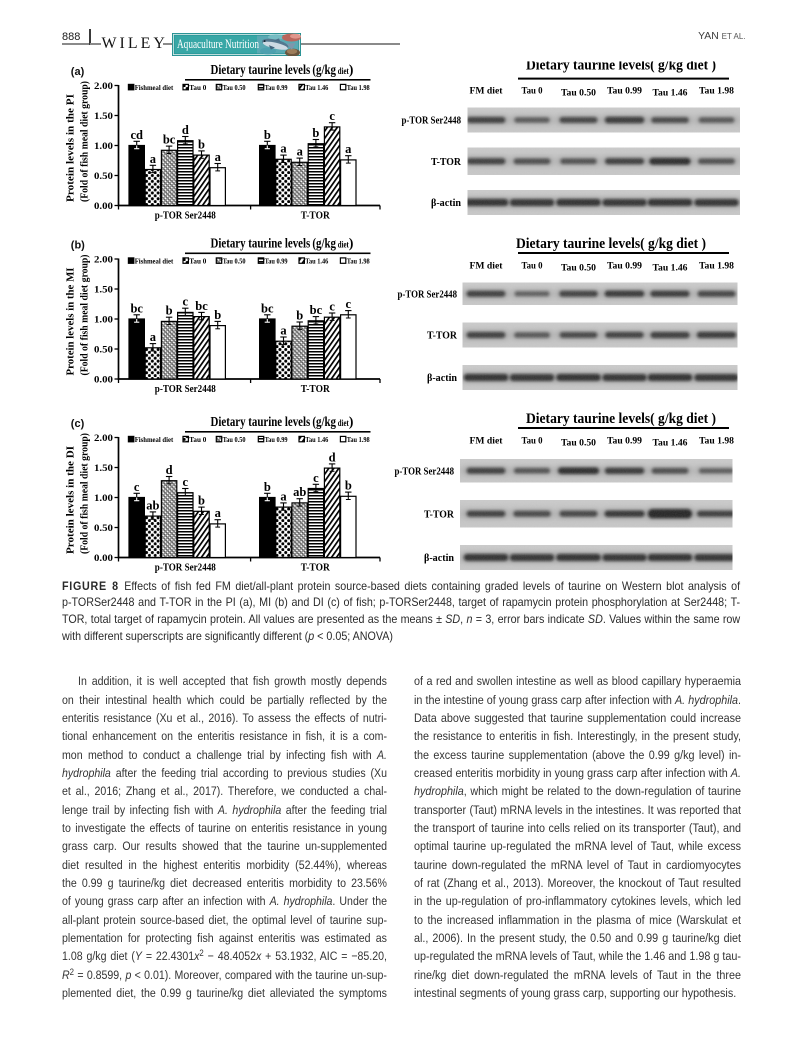 Image resolution: width=800 pixels, height=1051 pixels. Describe the element at coordinates (71, 322) in the screenshot. I see `svg-text: Protein levels in the MI` at that location.